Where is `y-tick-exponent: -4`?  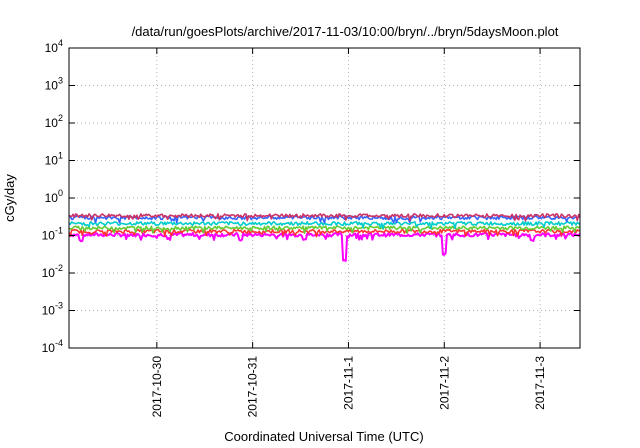 y-tick-exponent: -4 is located at coordinates (59, 343).